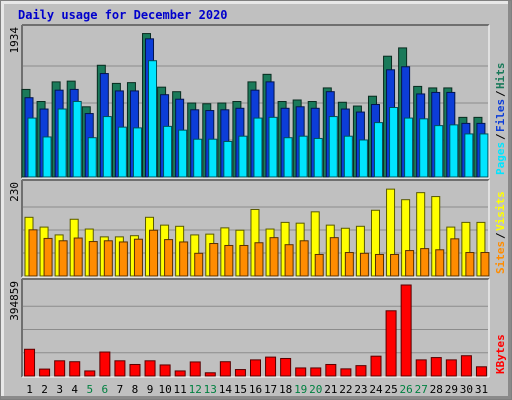  What do you see at coordinates (500, 354) in the screenshot?
I see `legend-label-kbytes: KBytes` at bounding box center [500, 354].